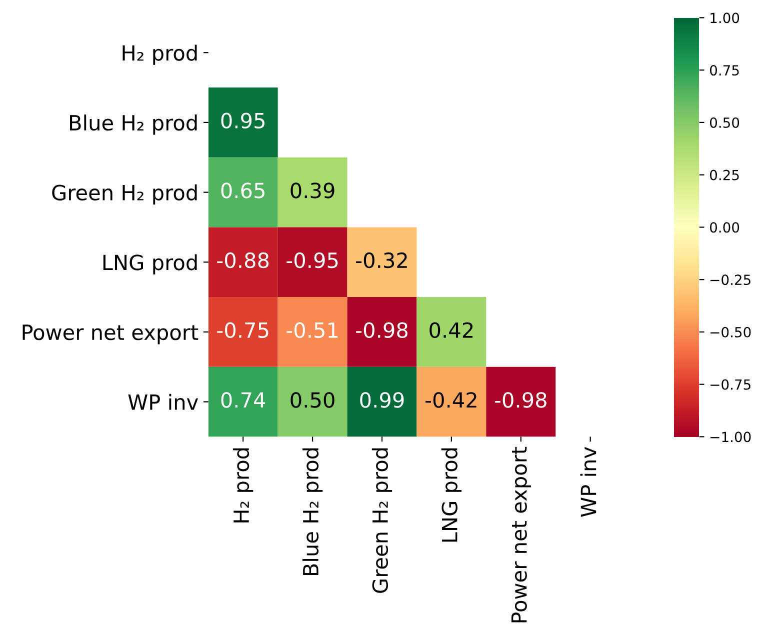  Describe the element at coordinates (150, 264) in the screenshot. I see `y-tick-label: LNG prod` at that location.